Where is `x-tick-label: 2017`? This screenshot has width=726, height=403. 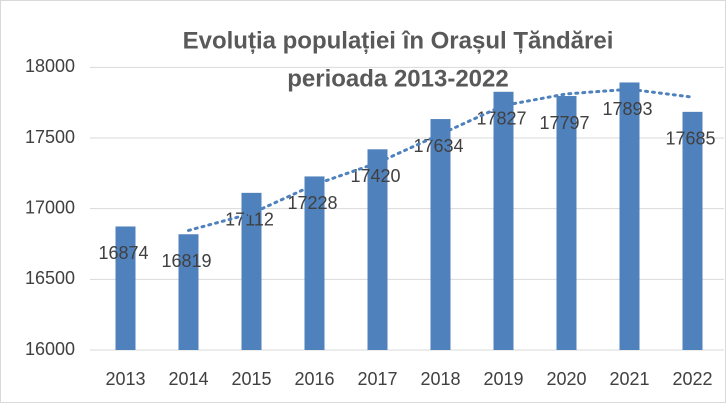
x-tick-label: 2017 is located at coordinates (377, 379).